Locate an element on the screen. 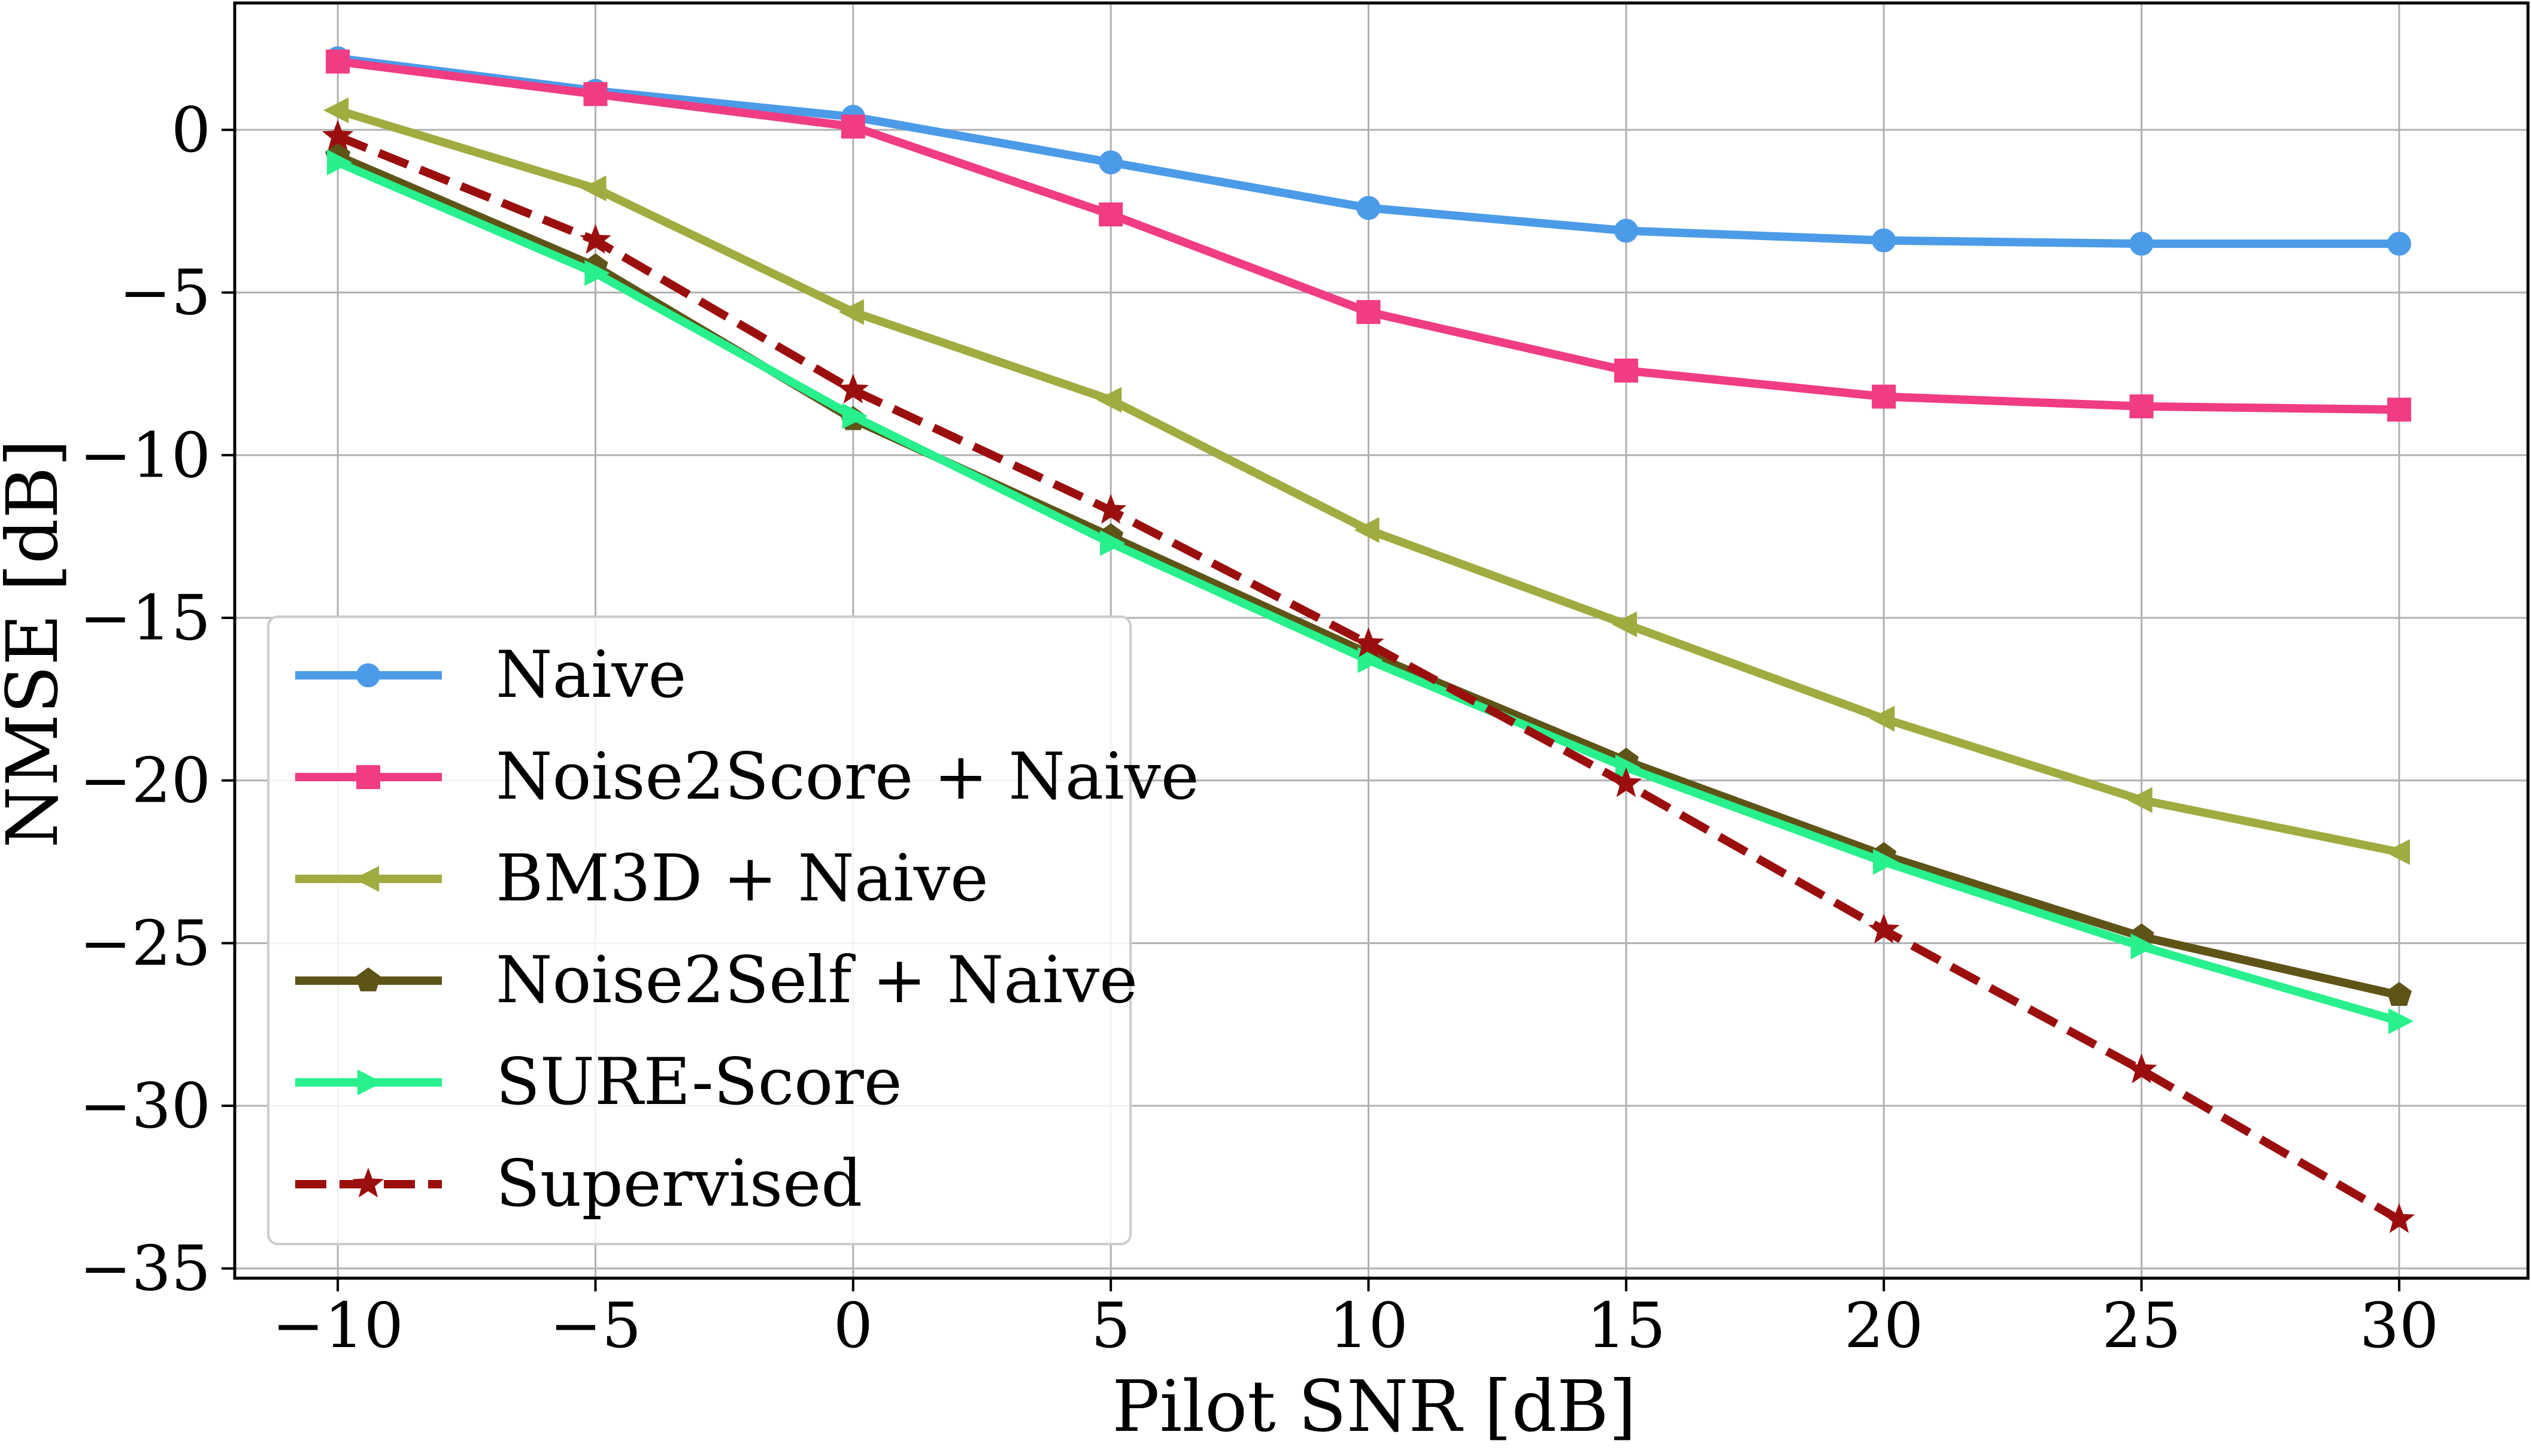 The height and width of the screenshot is (1456, 2531). legend-item: SURE-Score is located at coordinates (598, 1083).